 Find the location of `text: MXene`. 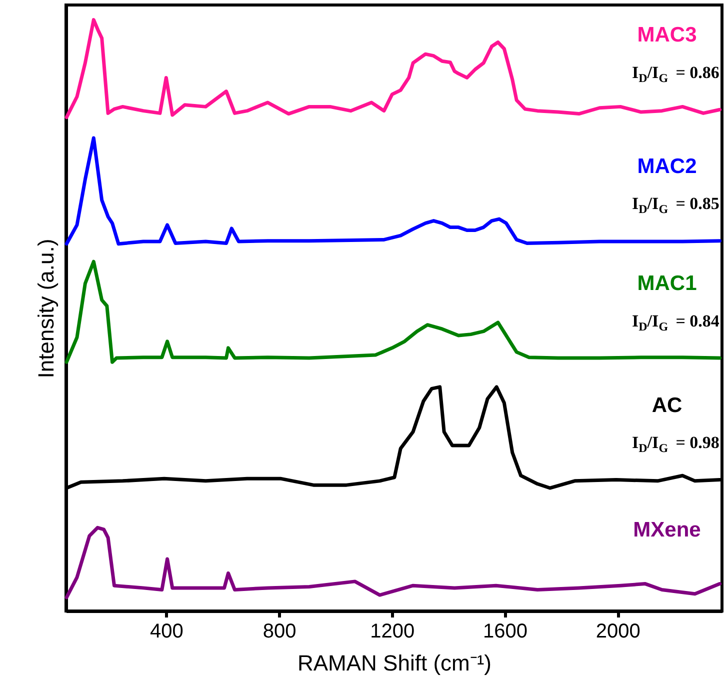

text: MXene is located at coordinates (667, 530).